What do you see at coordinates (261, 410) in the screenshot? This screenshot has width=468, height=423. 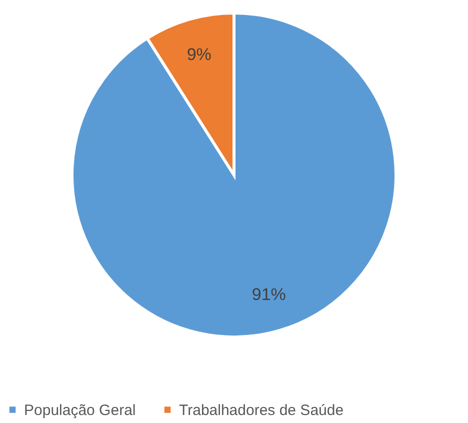 I see `legend-label: Trabalhadores de Saúde` at bounding box center [261, 410].